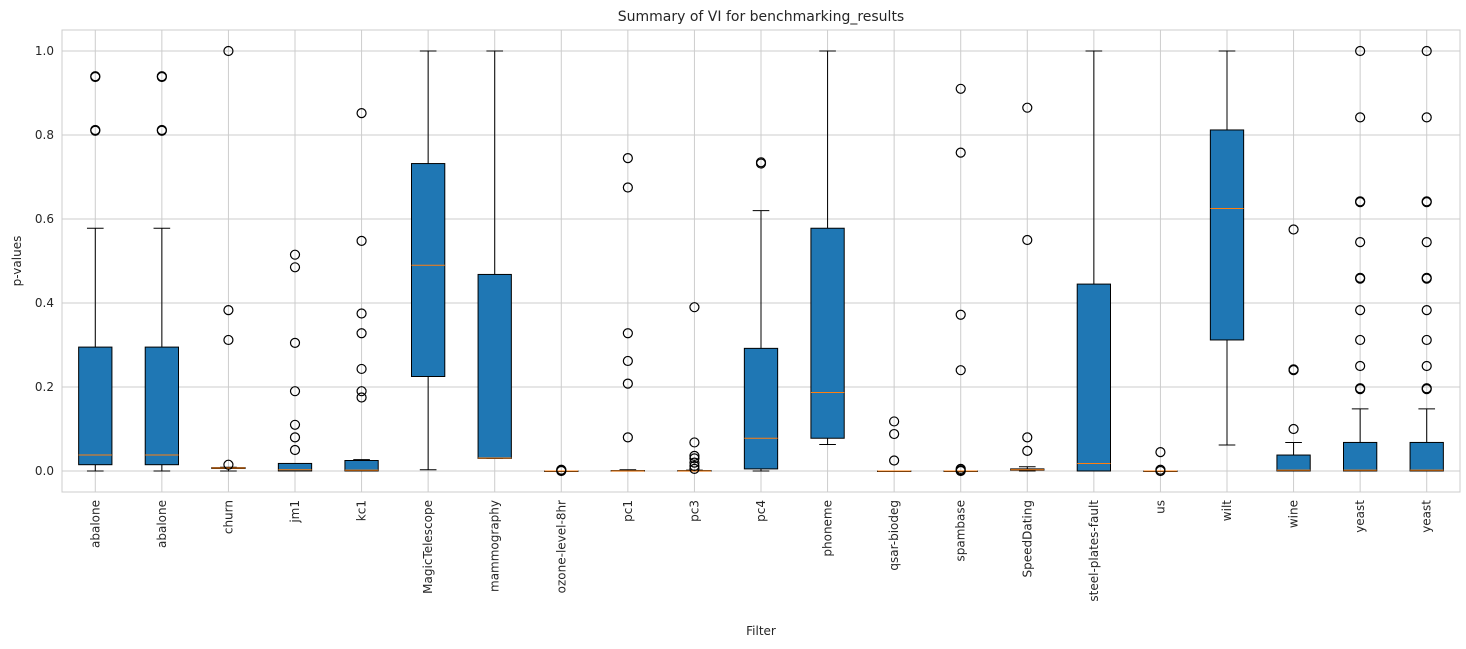 The width and height of the screenshot is (1466, 649). I want to click on y-tick-label: 0.0, so click(44, 471).